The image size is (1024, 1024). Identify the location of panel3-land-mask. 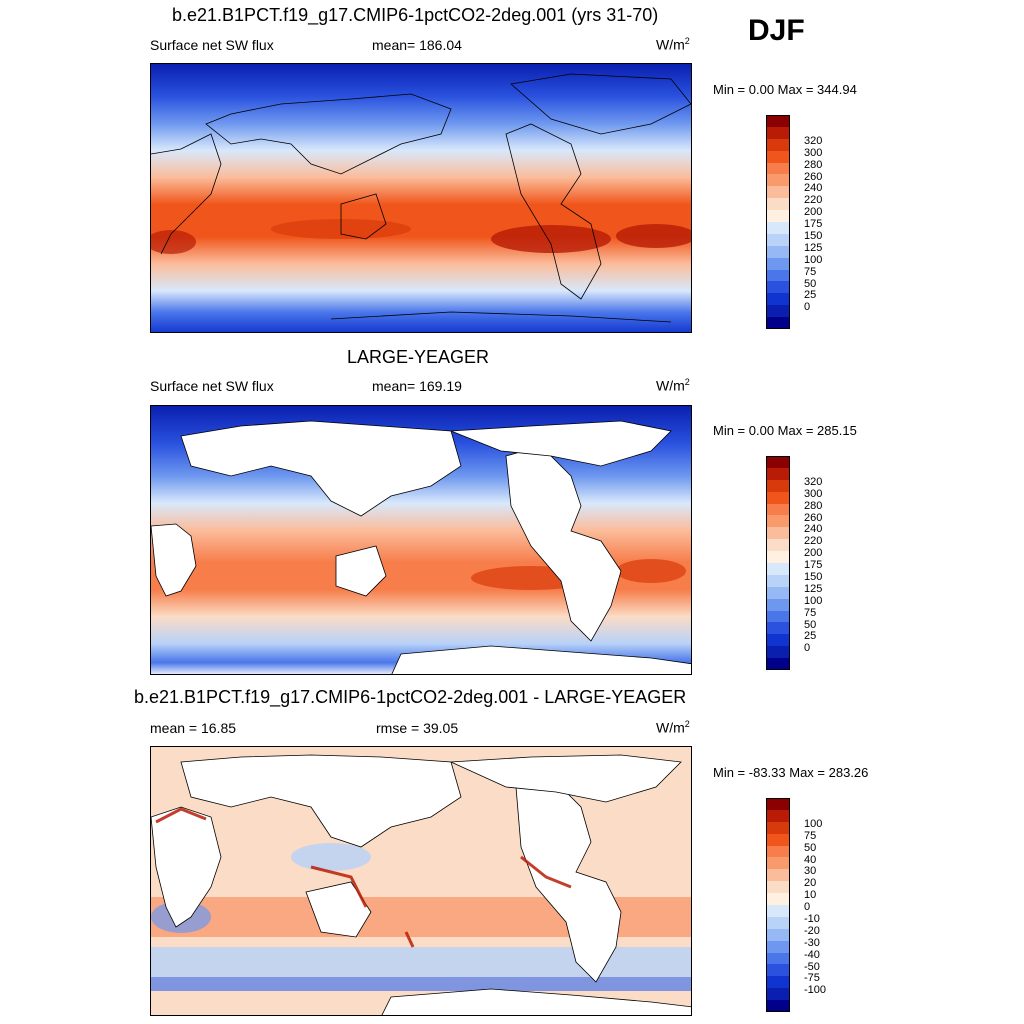
(421, 884).